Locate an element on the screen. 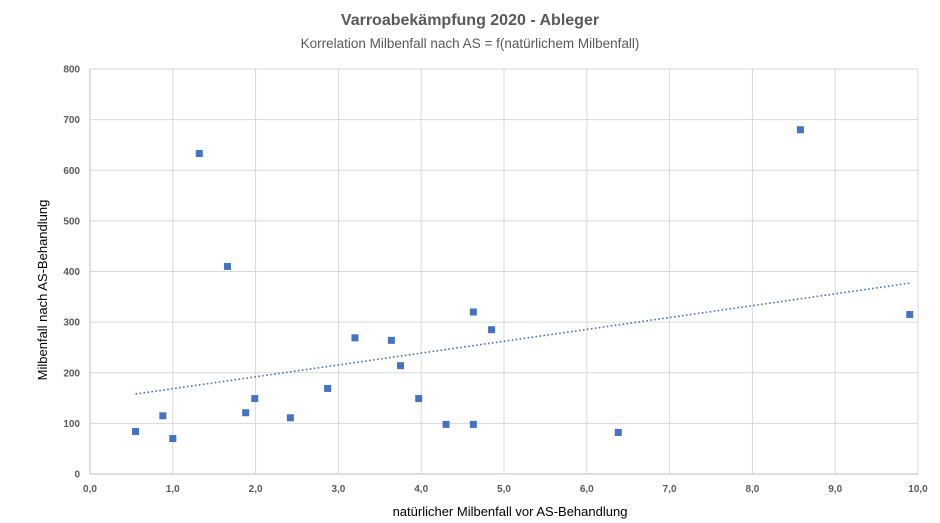  x-tick-label: 7,0 is located at coordinates (670, 489).